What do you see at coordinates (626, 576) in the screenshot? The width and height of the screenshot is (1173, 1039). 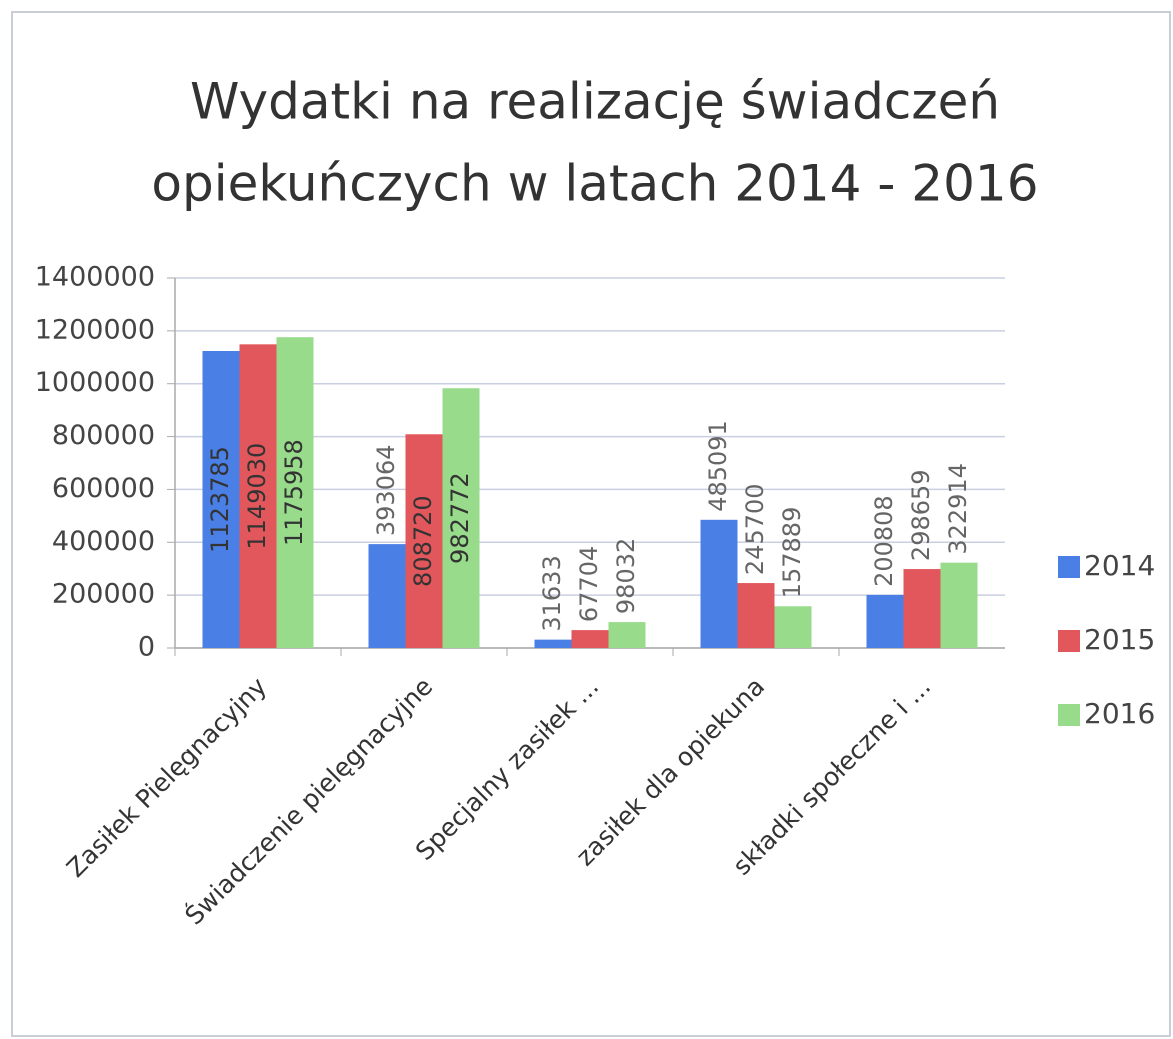 I see `data-label: 98032` at bounding box center [626, 576].